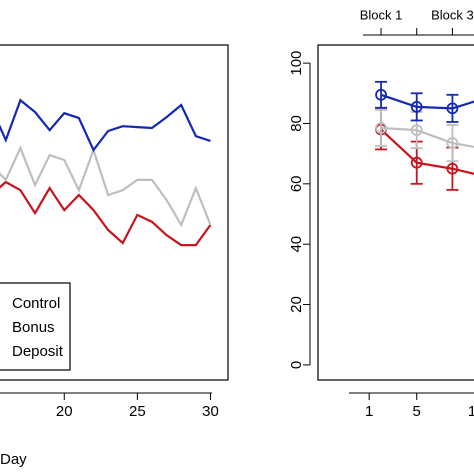 This screenshot has width=474, height=474. I want to click on x-tick-label: 20, so click(64, 411).